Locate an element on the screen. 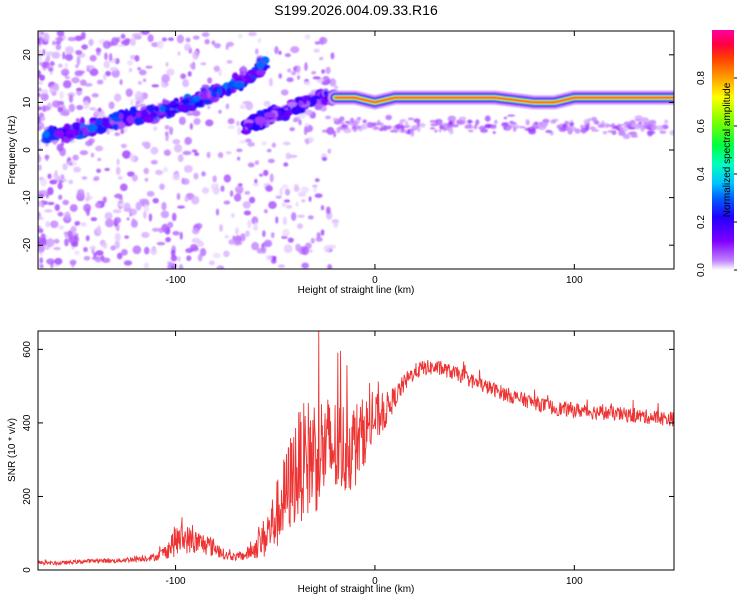  colorbar-ticks: 0.0 0.2 0.4 0.6 0.8 is located at coordinates (716, 174).